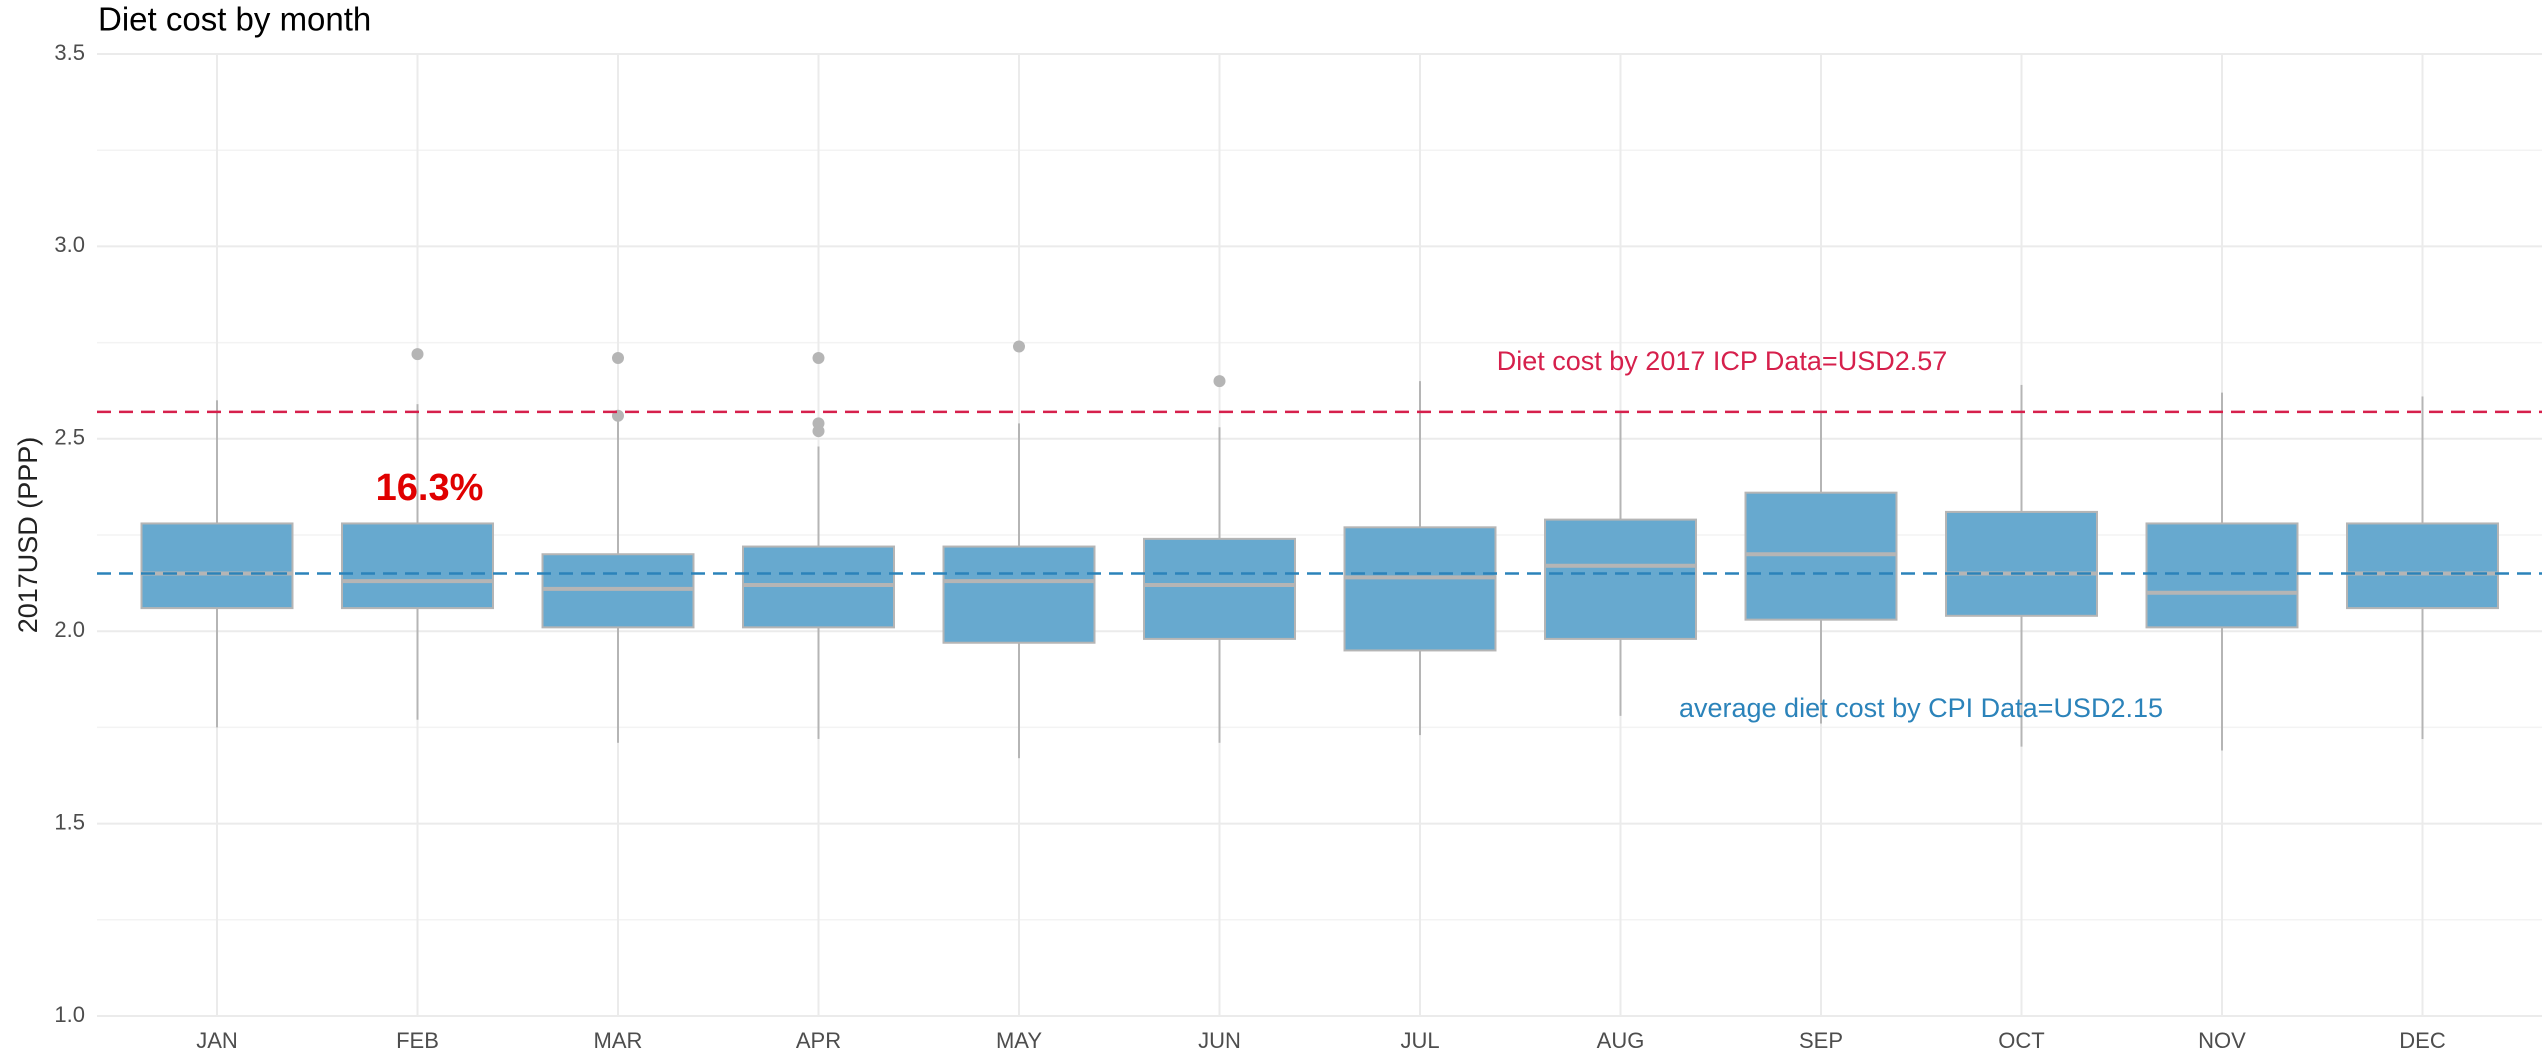 Image resolution: width=2542 pixels, height=1059 pixels. Describe the element at coordinates (618, 1040) in the screenshot. I see `x-tick-label: MAR` at that location.